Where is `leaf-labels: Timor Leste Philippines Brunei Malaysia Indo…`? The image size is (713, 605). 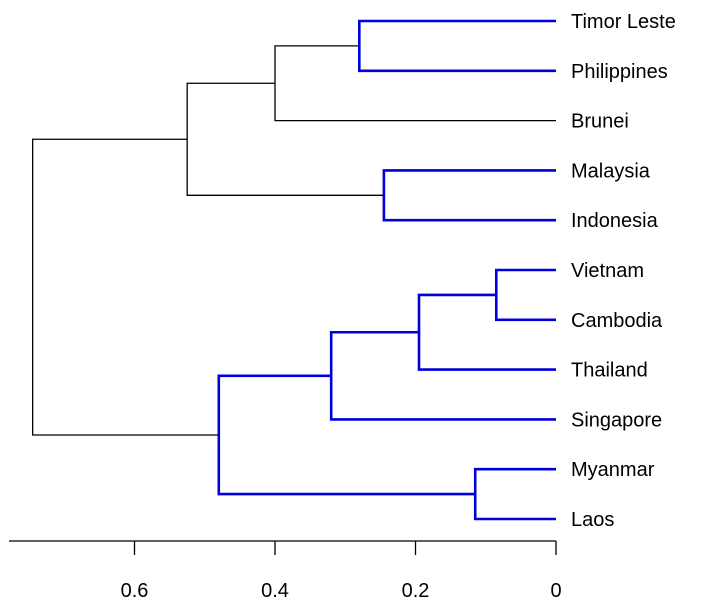 leaf-labels: Timor Leste Philippines Brunei Malaysia Indo… is located at coordinates (623, 271).